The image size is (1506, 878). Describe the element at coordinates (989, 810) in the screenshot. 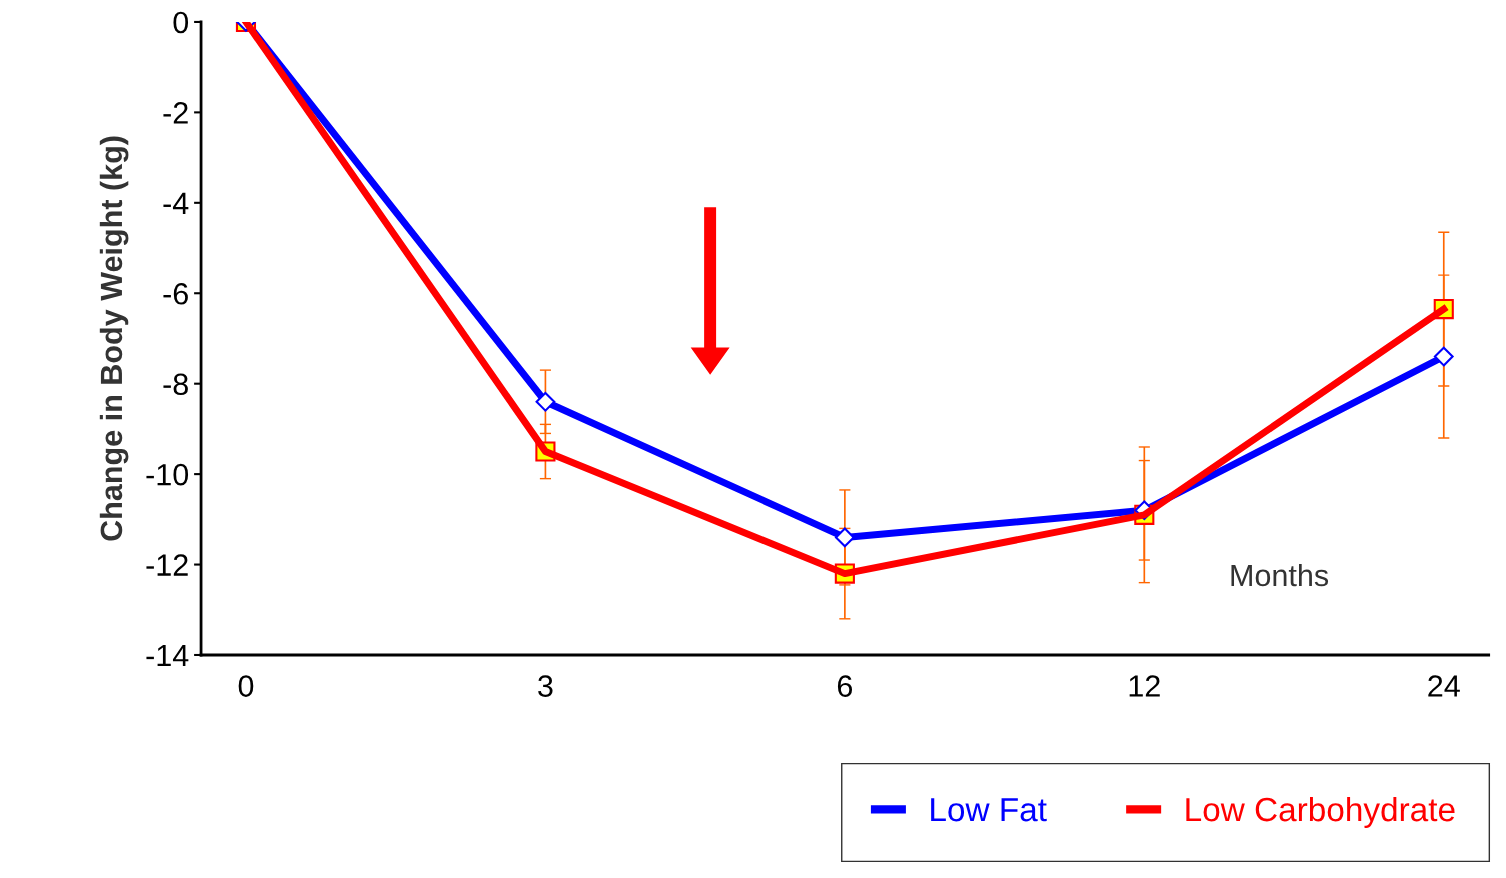

I see `legend-label: Low Fat` at that location.